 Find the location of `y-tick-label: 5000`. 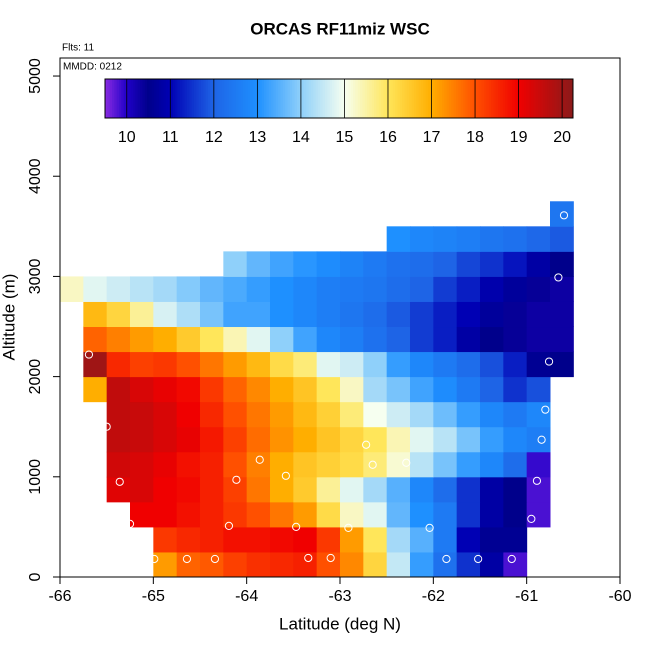

y-tick-label: 5000 is located at coordinates (35, 76).